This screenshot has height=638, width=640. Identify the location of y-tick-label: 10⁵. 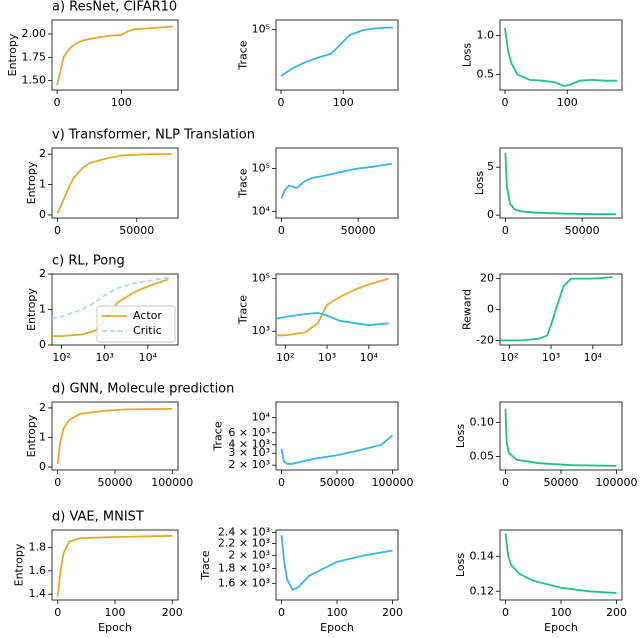
(261, 28).